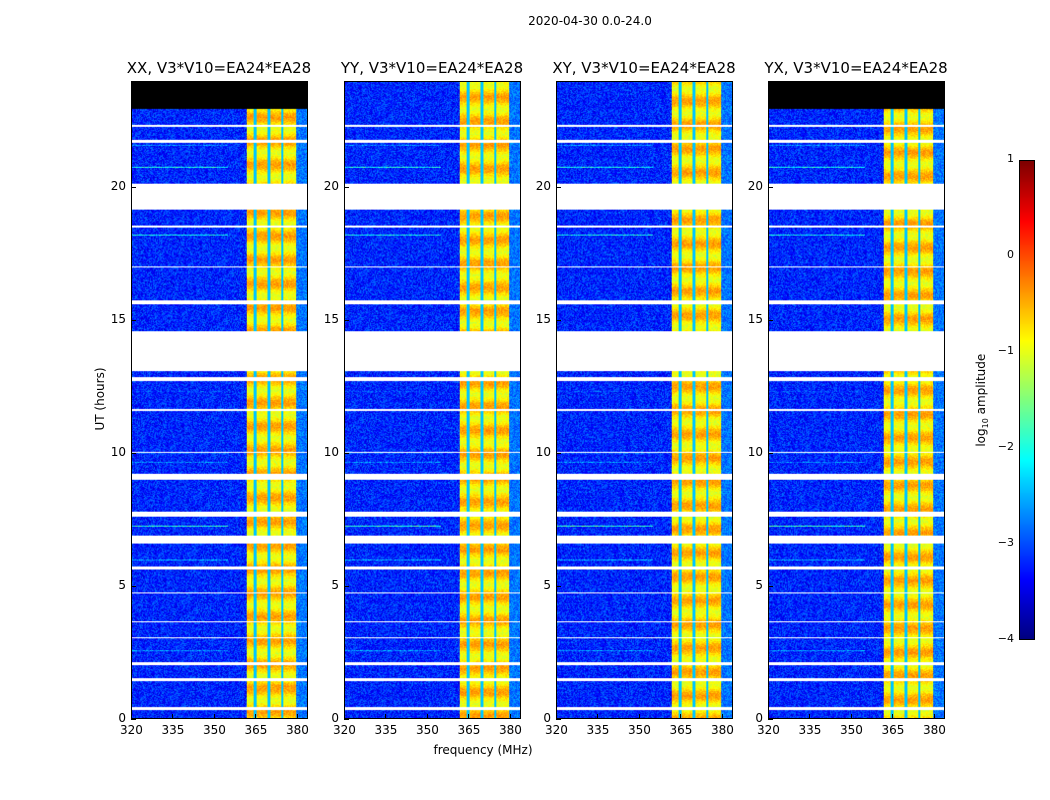  I want to click on colorbar-tick-label: 1, so click(1010, 158).